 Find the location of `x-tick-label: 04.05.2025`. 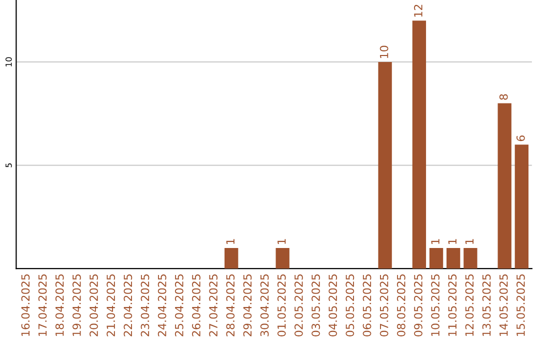

x-tick-label: 04.05.2025 is located at coordinates (333, 305).